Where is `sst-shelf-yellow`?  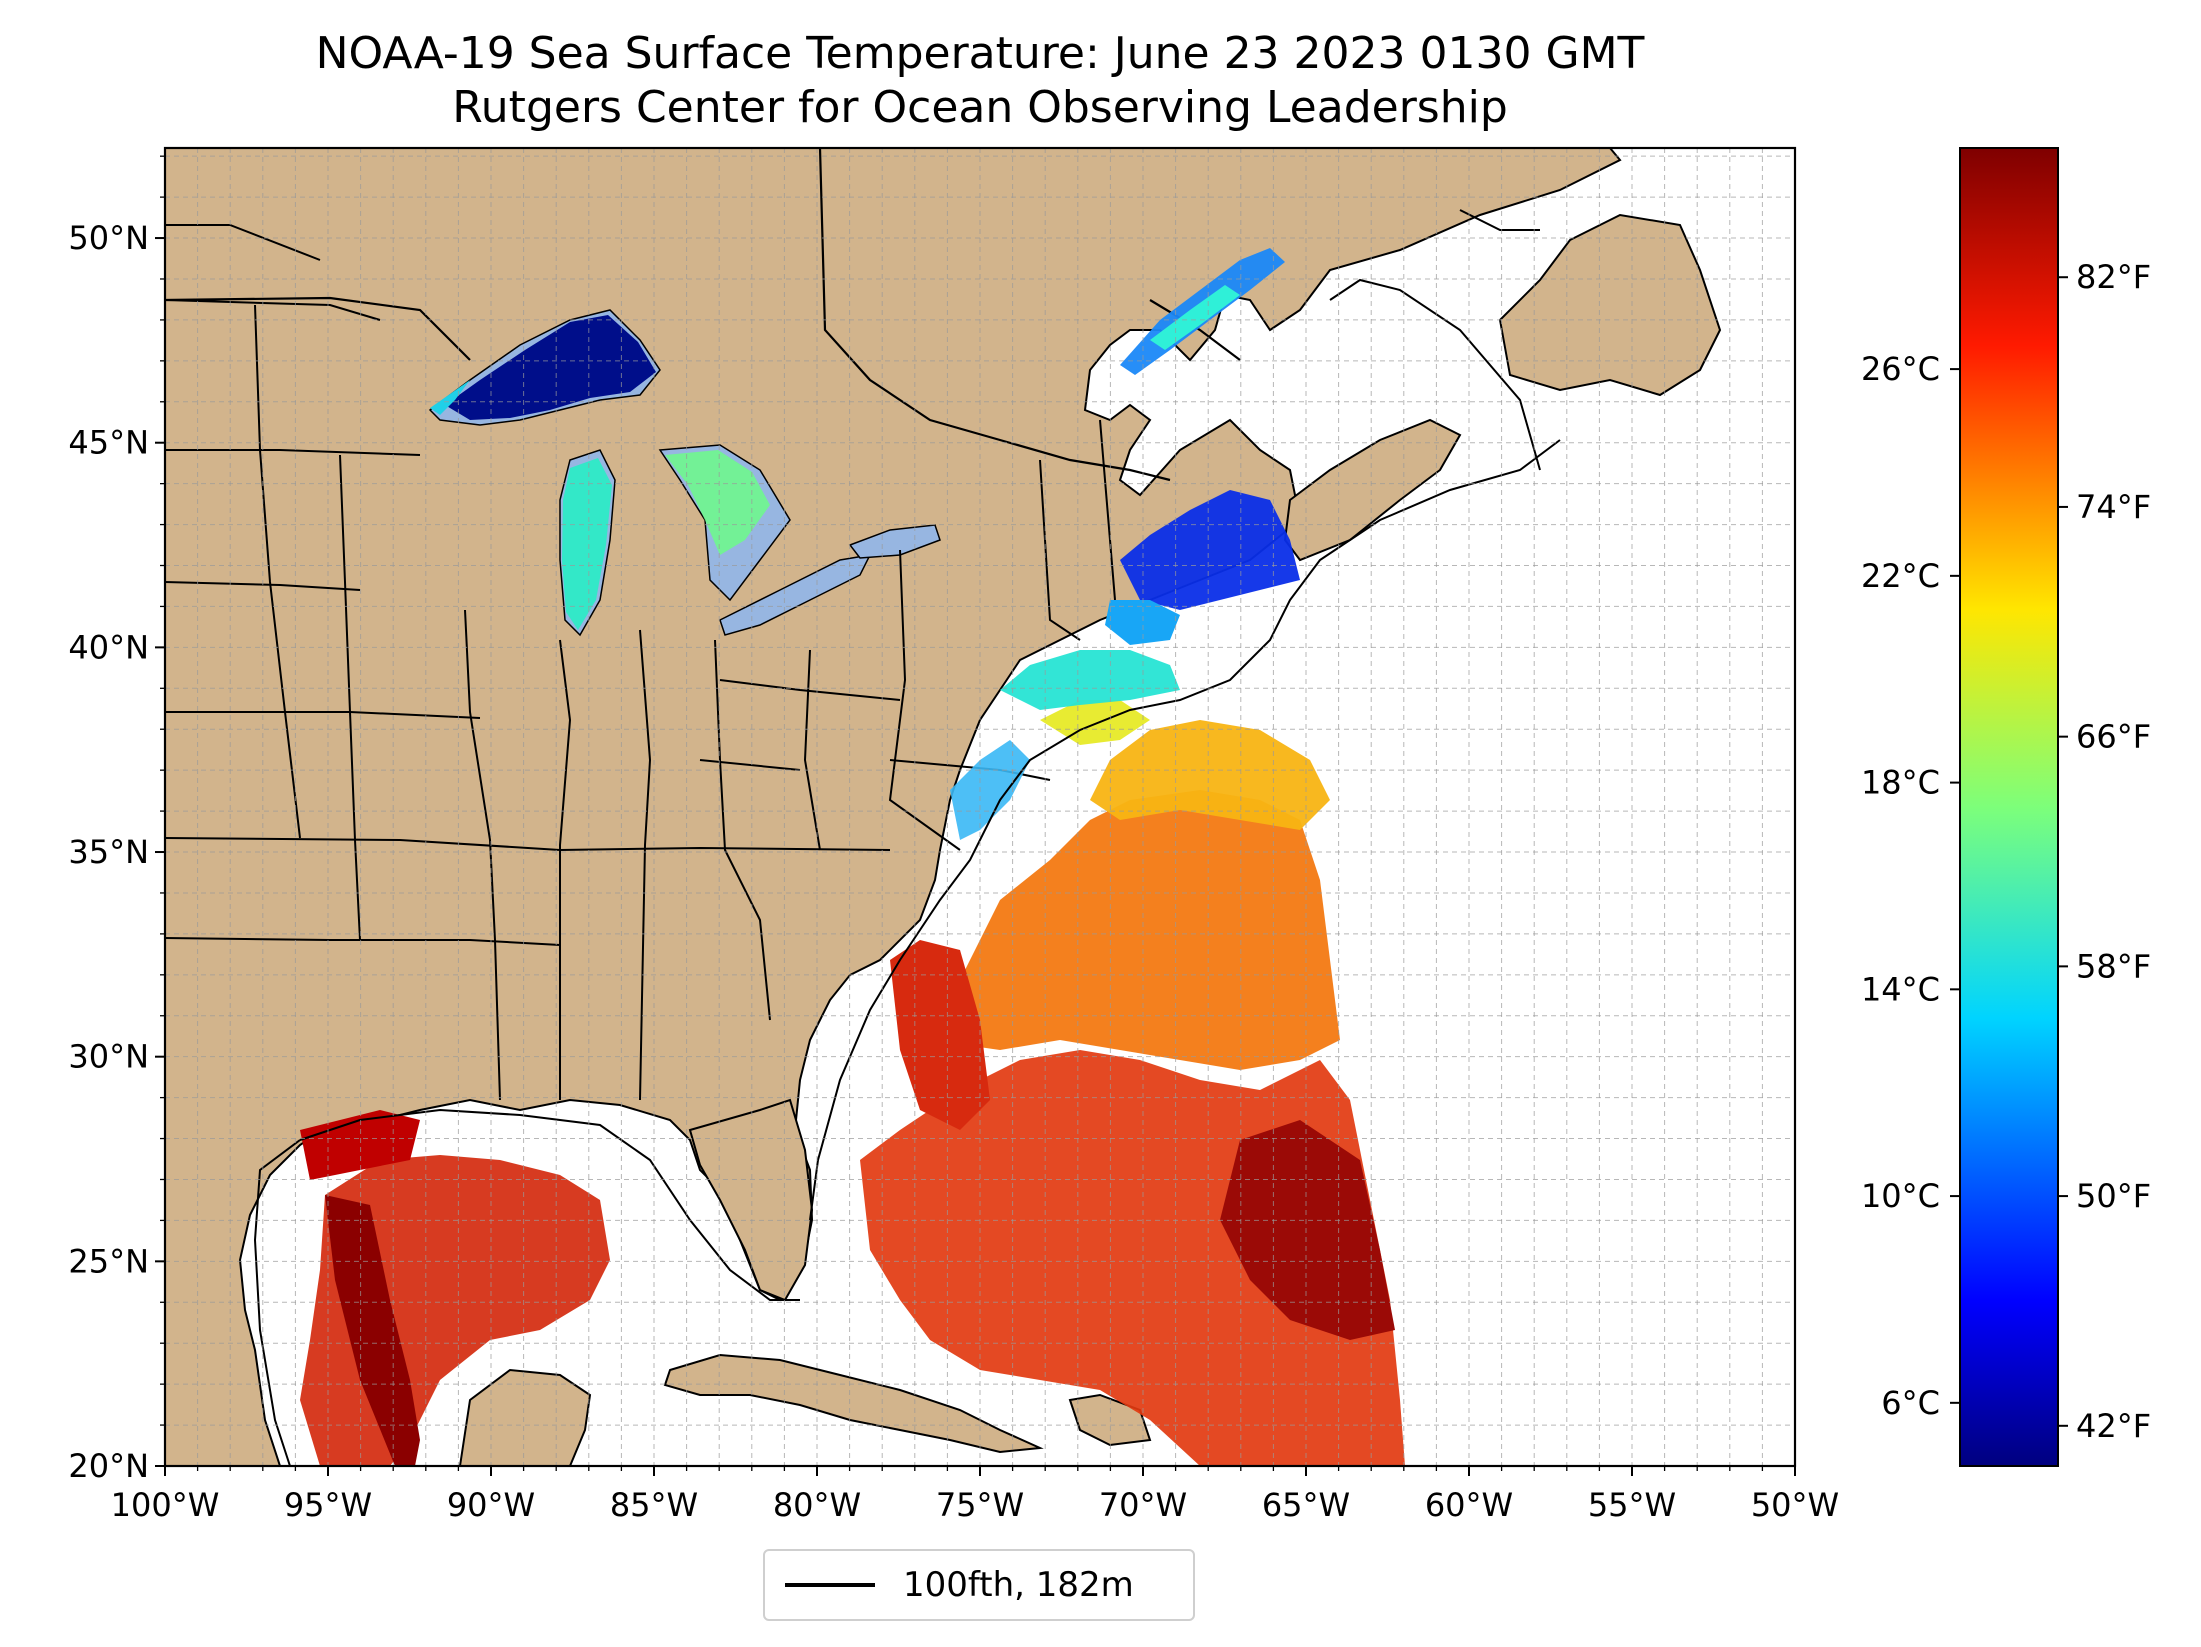 sst-shelf-yellow is located at coordinates (1095, 722).